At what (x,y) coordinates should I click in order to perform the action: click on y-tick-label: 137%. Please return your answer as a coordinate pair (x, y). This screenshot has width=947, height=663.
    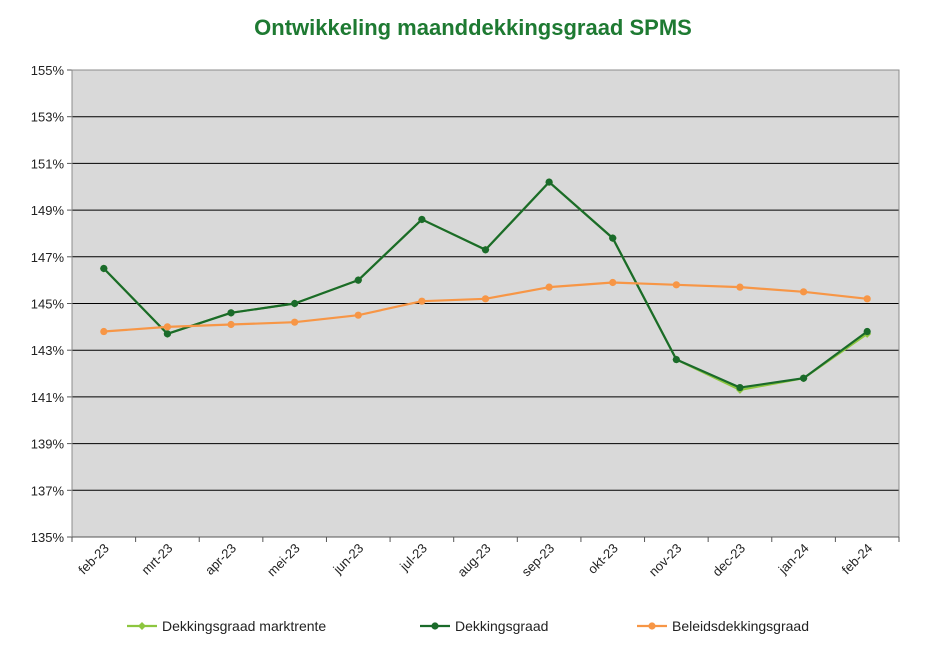
    Looking at the image, I should click on (48, 490).